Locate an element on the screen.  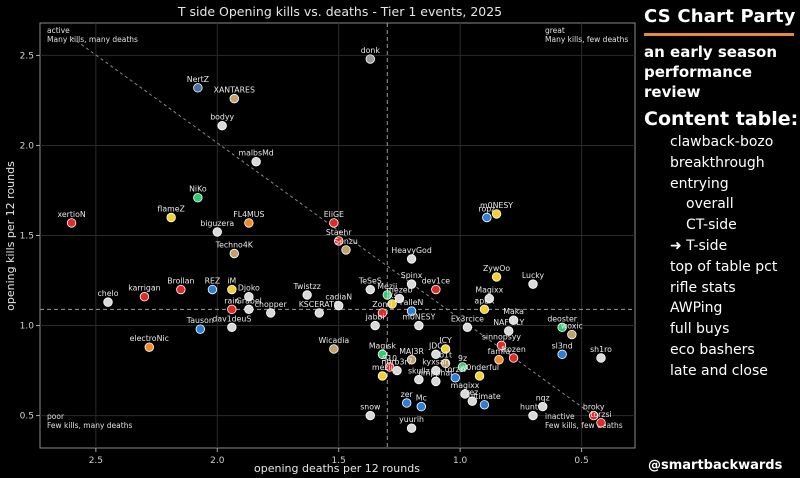
data-point-label: Grabel is located at coordinates (249, 300).